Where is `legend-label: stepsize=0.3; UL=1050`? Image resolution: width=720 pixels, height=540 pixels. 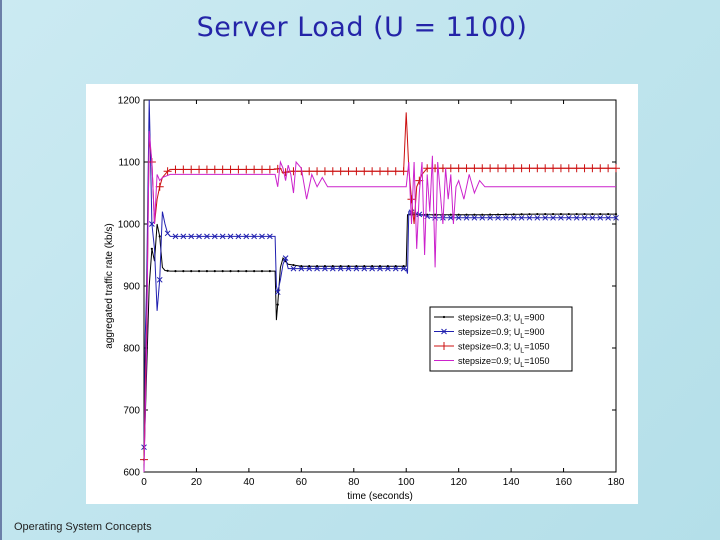 legend-label: stepsize=0.3; UL=1050 is located at coordinates (503, 348).